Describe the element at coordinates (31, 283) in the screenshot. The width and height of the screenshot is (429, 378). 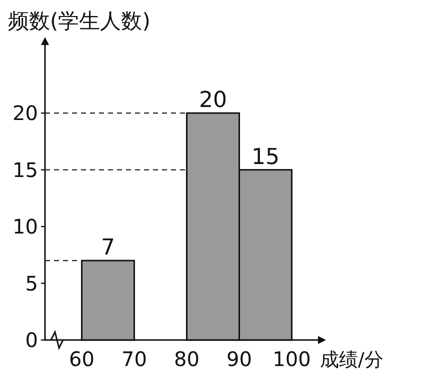
I see `y-tick-label: 5` at that location.